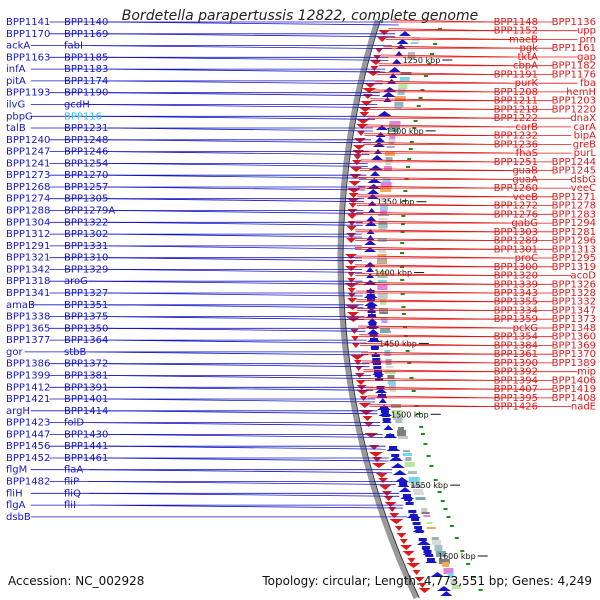 The height and width of the screenshot is (600, 600). Describe the element at coordinates (86, 399) in the screenshot. I see `gene-label: BPP1401` at that location.